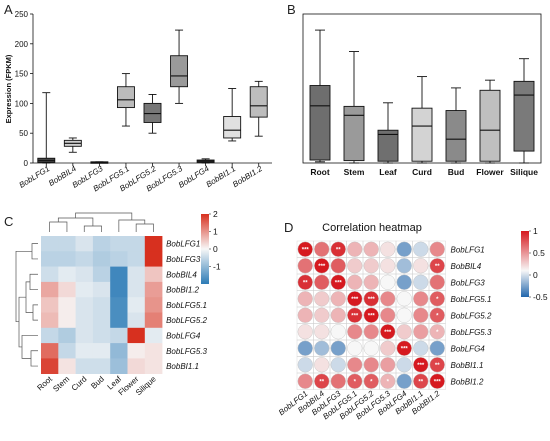 The image size is (550, 441). Describe the element at coordinates (524, 172) in the screenshot. I see `panel-b-xtick-label: Silique` at that location.